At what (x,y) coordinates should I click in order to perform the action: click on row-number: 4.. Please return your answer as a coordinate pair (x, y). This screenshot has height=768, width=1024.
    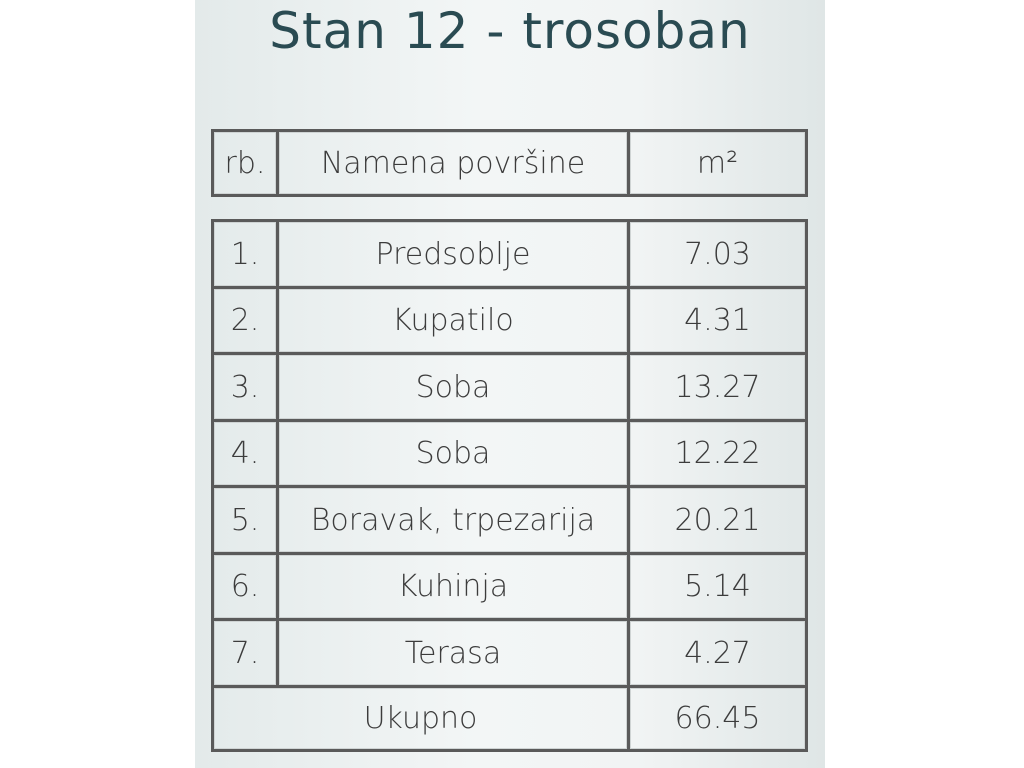
    Looking at the image, I should click on (245, 453).